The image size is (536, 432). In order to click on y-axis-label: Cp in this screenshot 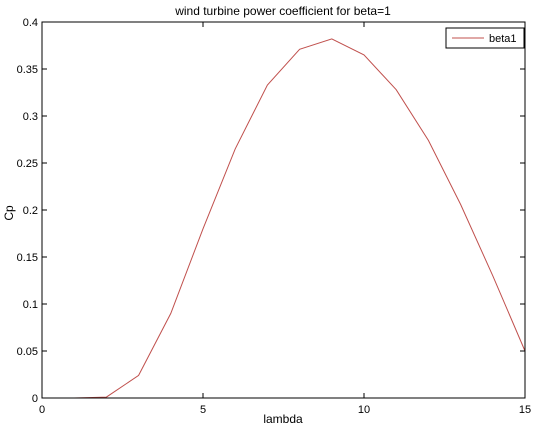, I will do `click(9, 213)`.